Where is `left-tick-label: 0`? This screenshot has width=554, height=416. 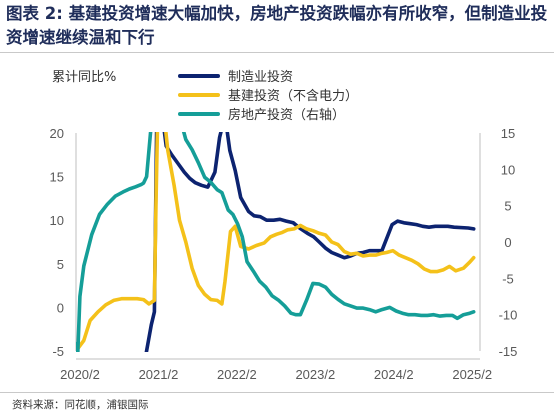
left-tick-label: 0 is located at coordinates (60, 307).